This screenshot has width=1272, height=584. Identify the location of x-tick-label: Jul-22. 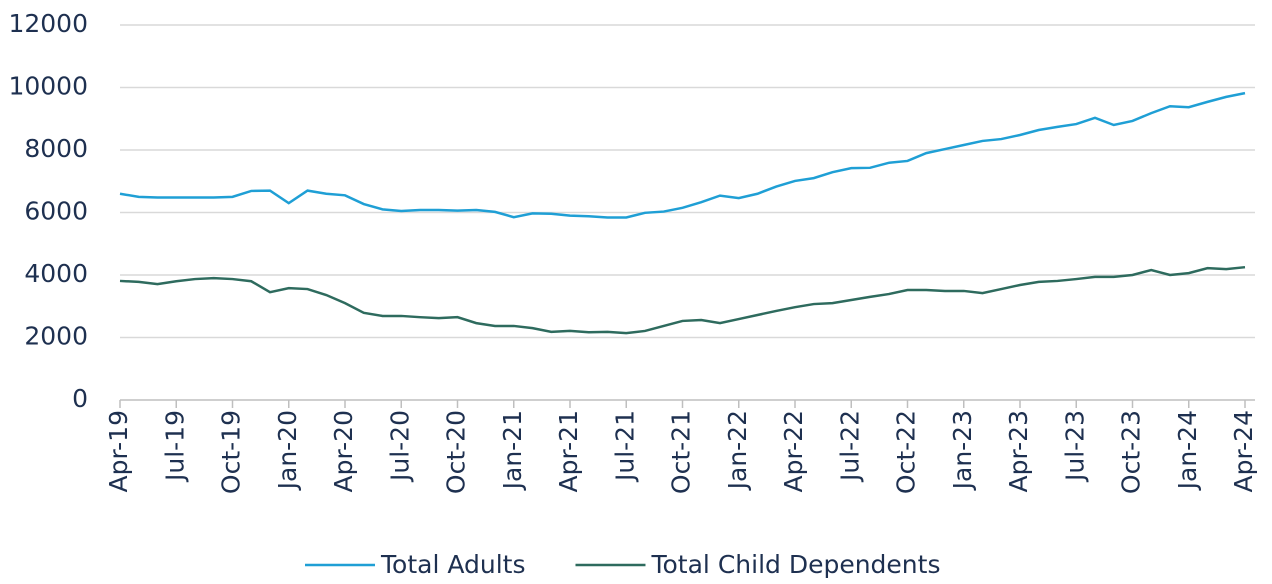
(849, 446).